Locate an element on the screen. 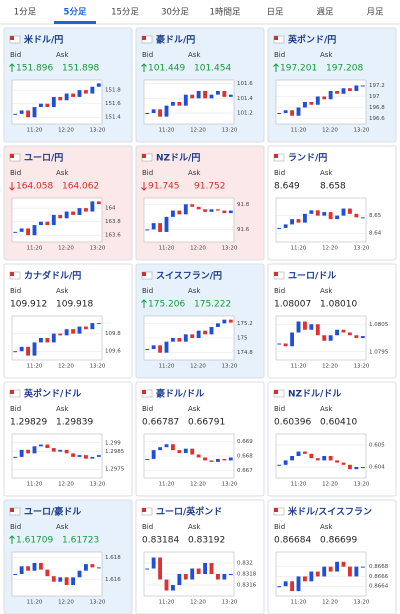 The height and width of the screenshot is (614, 400). ask-value: 101.454 is located at coordinates (212, 69).